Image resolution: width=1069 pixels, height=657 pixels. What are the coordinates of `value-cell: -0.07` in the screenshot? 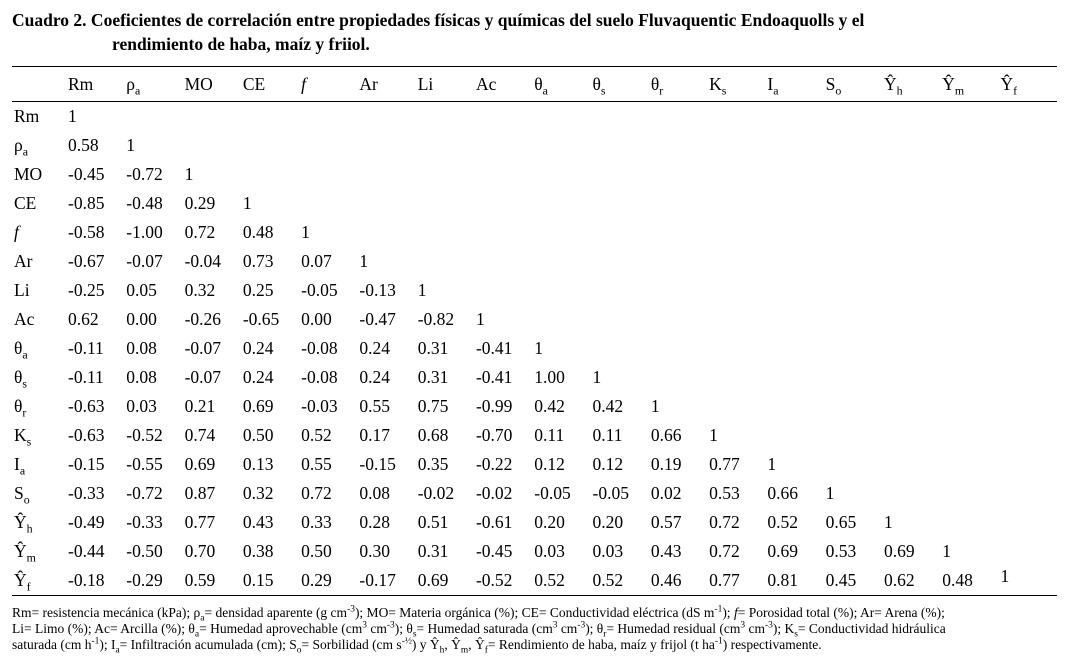 It's located at (203, 377).